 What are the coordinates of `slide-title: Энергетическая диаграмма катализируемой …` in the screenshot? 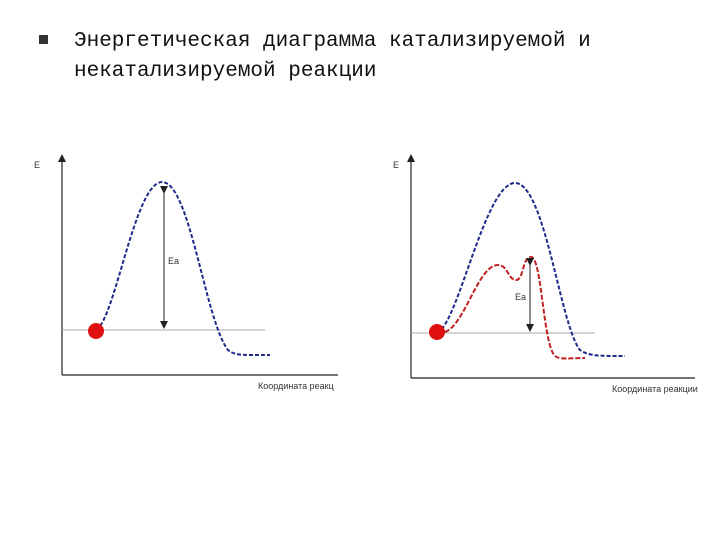 It's located at (332, 56).